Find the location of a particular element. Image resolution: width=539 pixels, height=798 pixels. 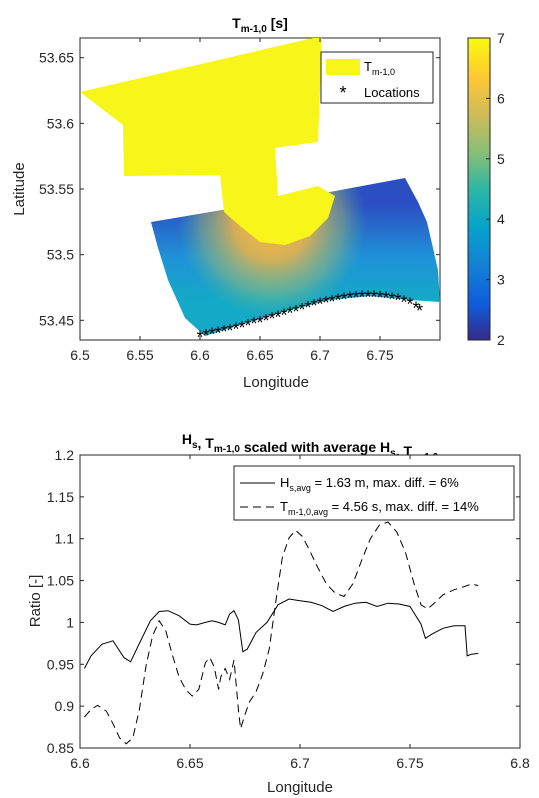

heatmap-y-tick-label: 53.6 is located at coordinates (60, 123).